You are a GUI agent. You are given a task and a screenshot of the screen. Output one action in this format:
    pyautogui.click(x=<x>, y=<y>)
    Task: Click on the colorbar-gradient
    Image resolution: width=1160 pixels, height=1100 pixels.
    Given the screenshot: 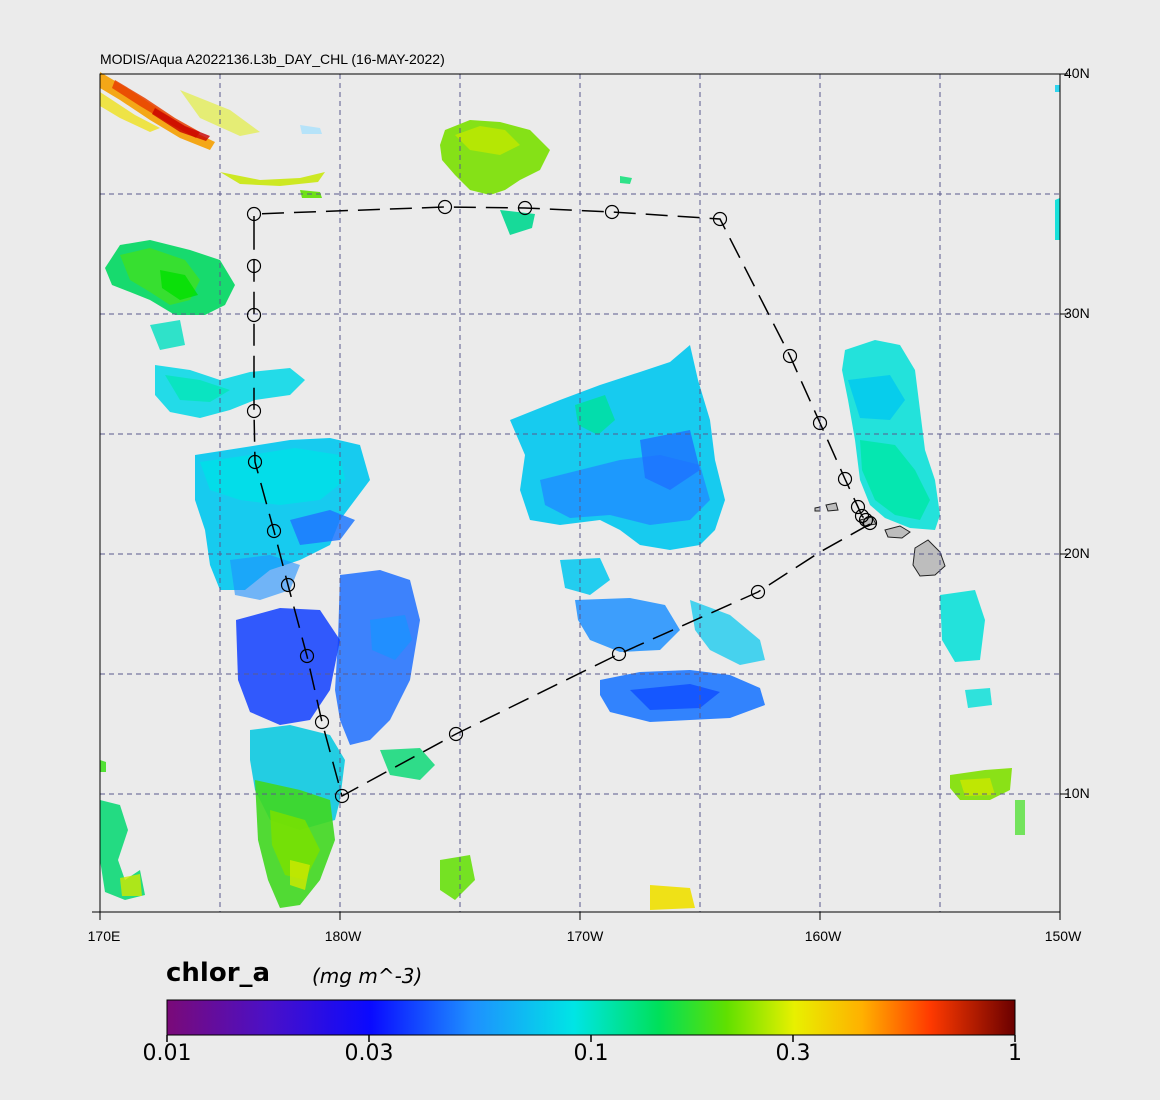 What is the action you would take?
    pyautogui.click(x=591, y=1017)
    